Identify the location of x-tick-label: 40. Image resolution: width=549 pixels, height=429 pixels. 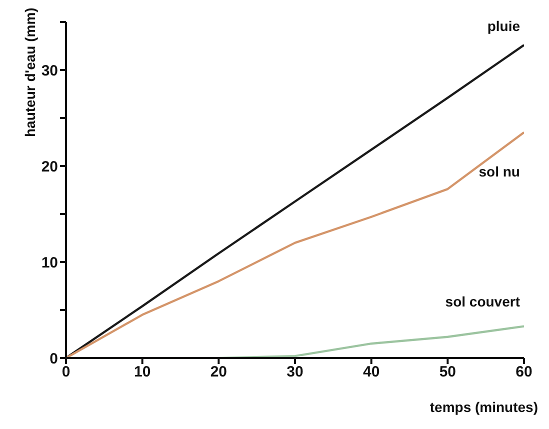
(371, 372).